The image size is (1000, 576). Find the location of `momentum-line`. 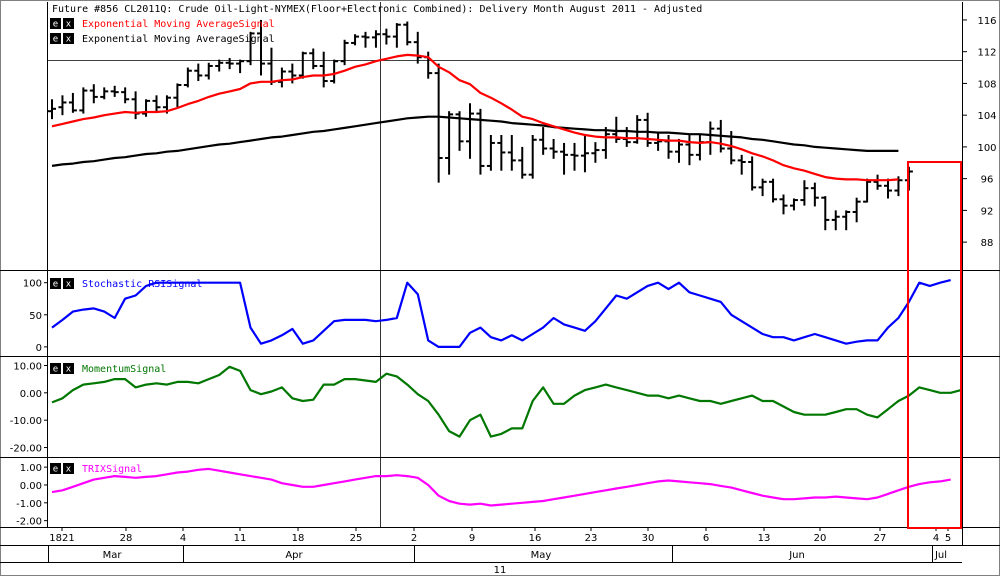

momentum-line is located at coordinates (506, 401).